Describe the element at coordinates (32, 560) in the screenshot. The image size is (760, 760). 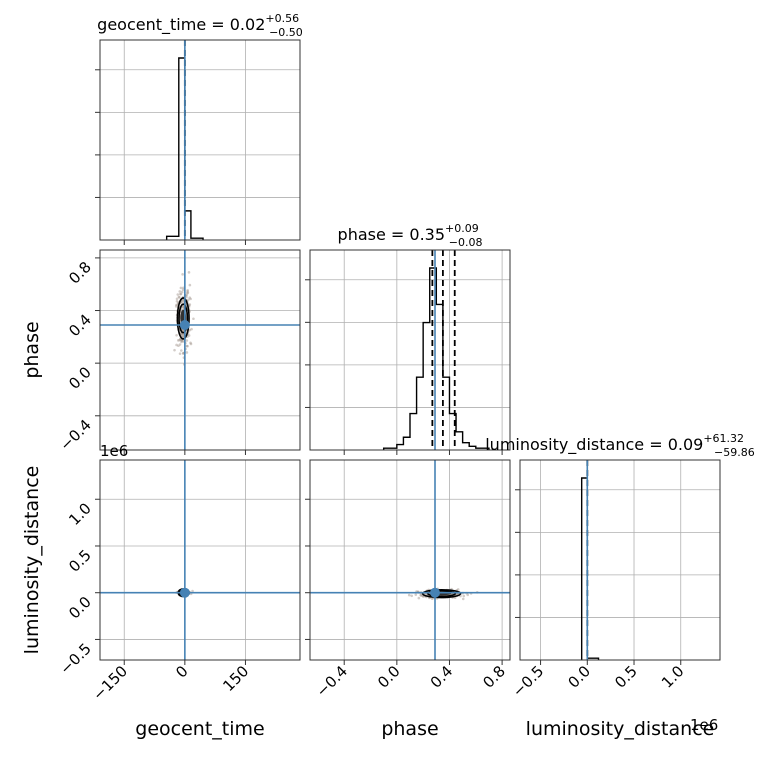
I see `y-axis-label-luminosity_distance: luminosity_distance` at that location.